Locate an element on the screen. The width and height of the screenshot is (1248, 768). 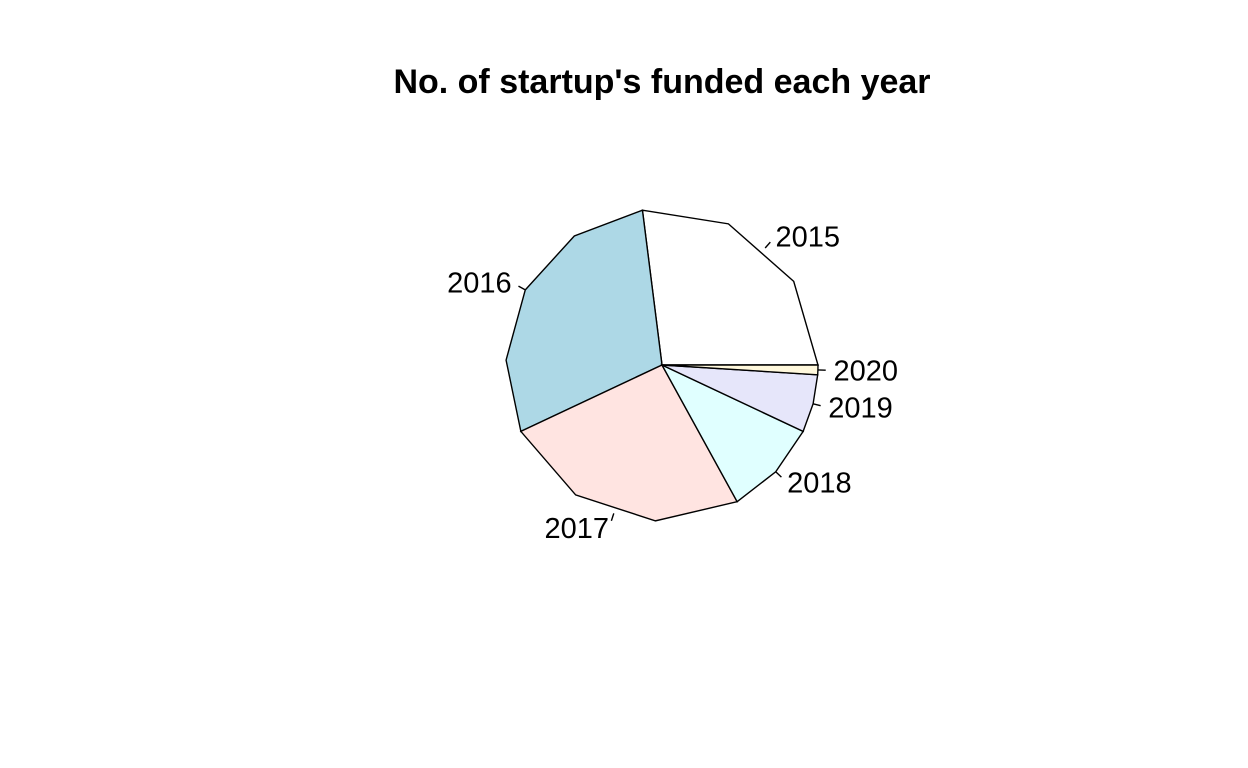
pie-leader-lines is located at coordinates (672, 381).